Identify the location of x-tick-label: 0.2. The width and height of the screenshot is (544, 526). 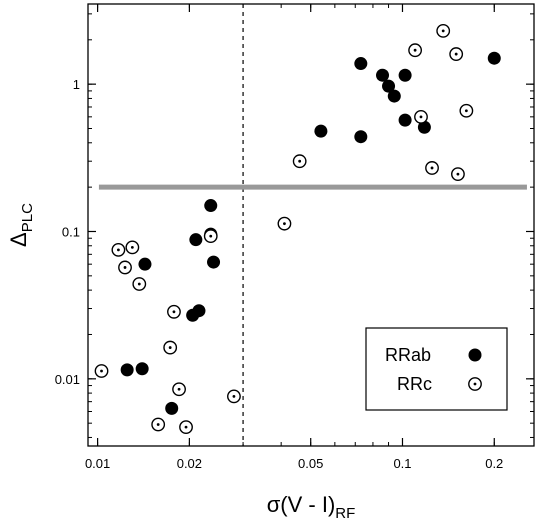
(494, 463).